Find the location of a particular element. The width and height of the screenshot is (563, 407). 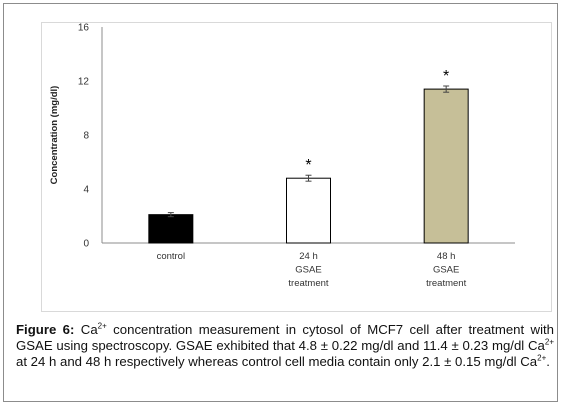

x-category-label: 48 h is located at coordinates (446, 256).